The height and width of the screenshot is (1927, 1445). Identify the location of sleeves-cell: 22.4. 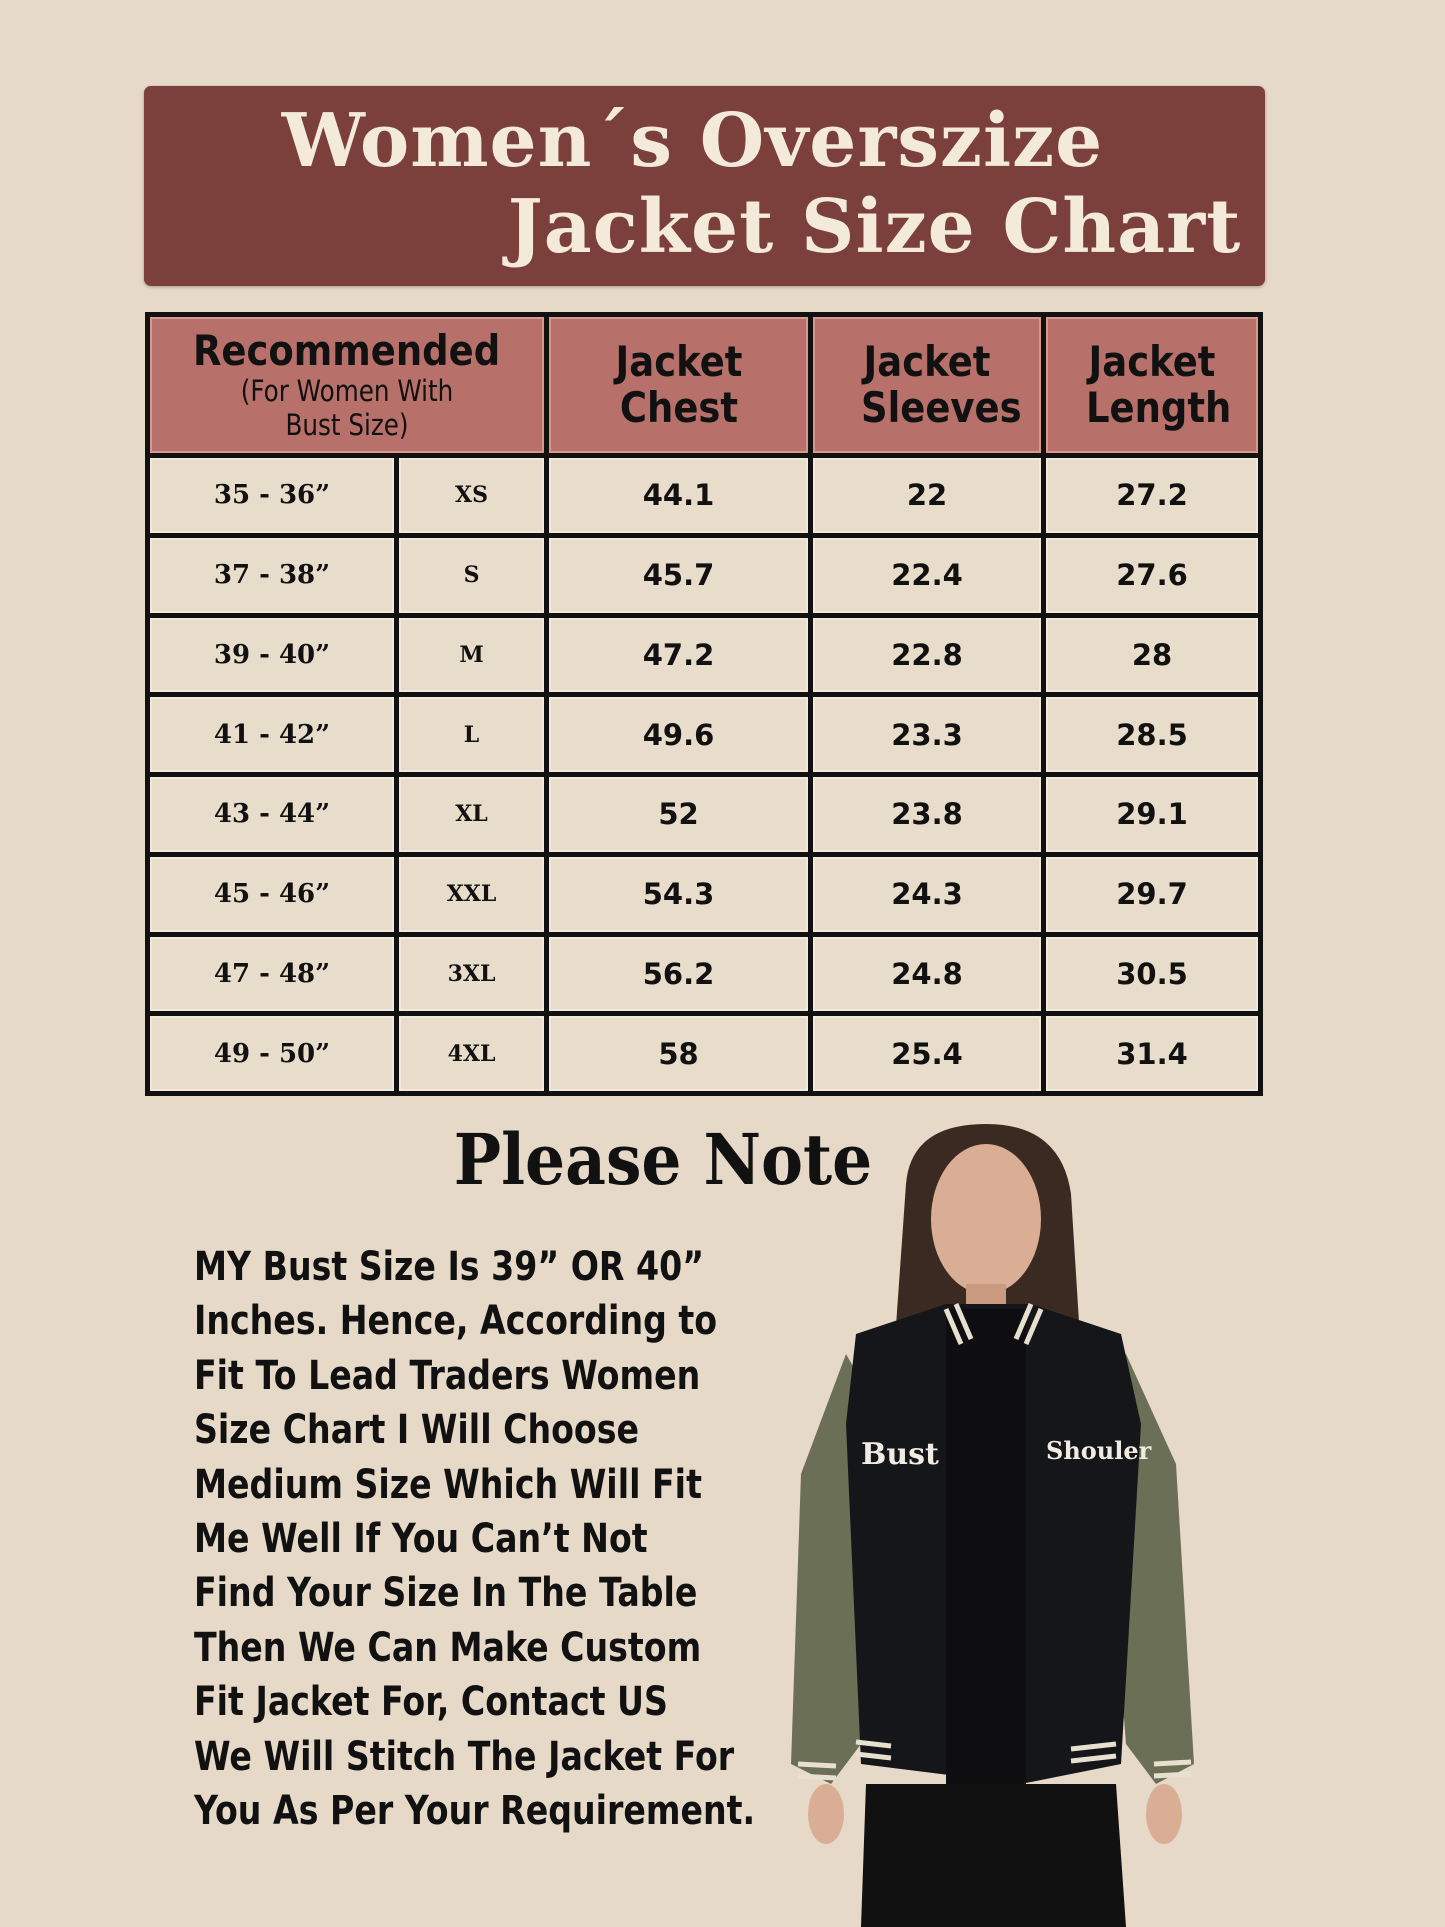
(927, 575).